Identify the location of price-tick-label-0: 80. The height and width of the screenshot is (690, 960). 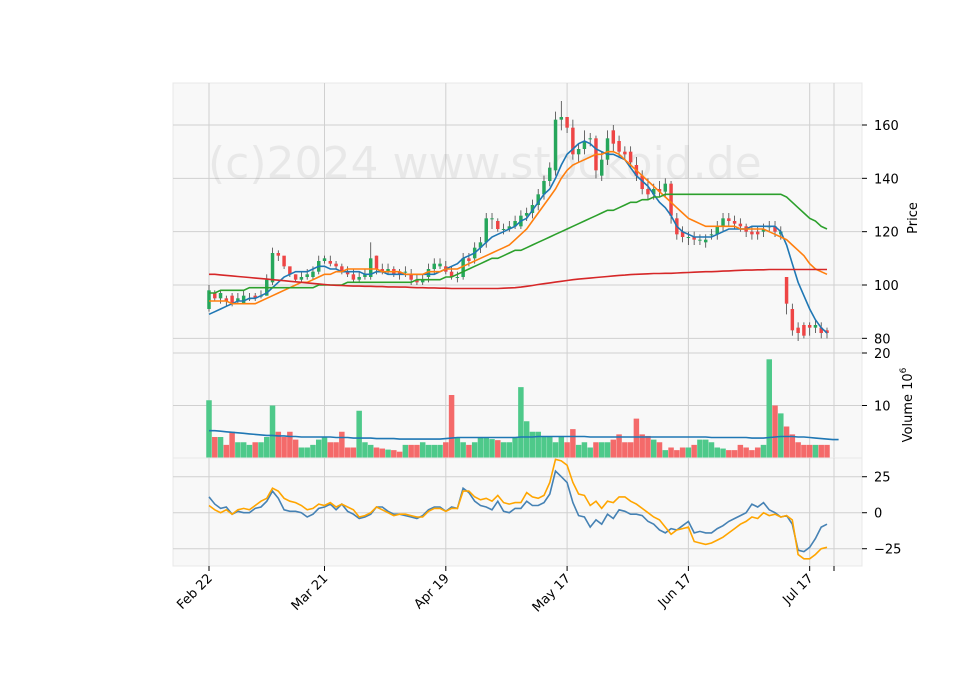
(882, 339).